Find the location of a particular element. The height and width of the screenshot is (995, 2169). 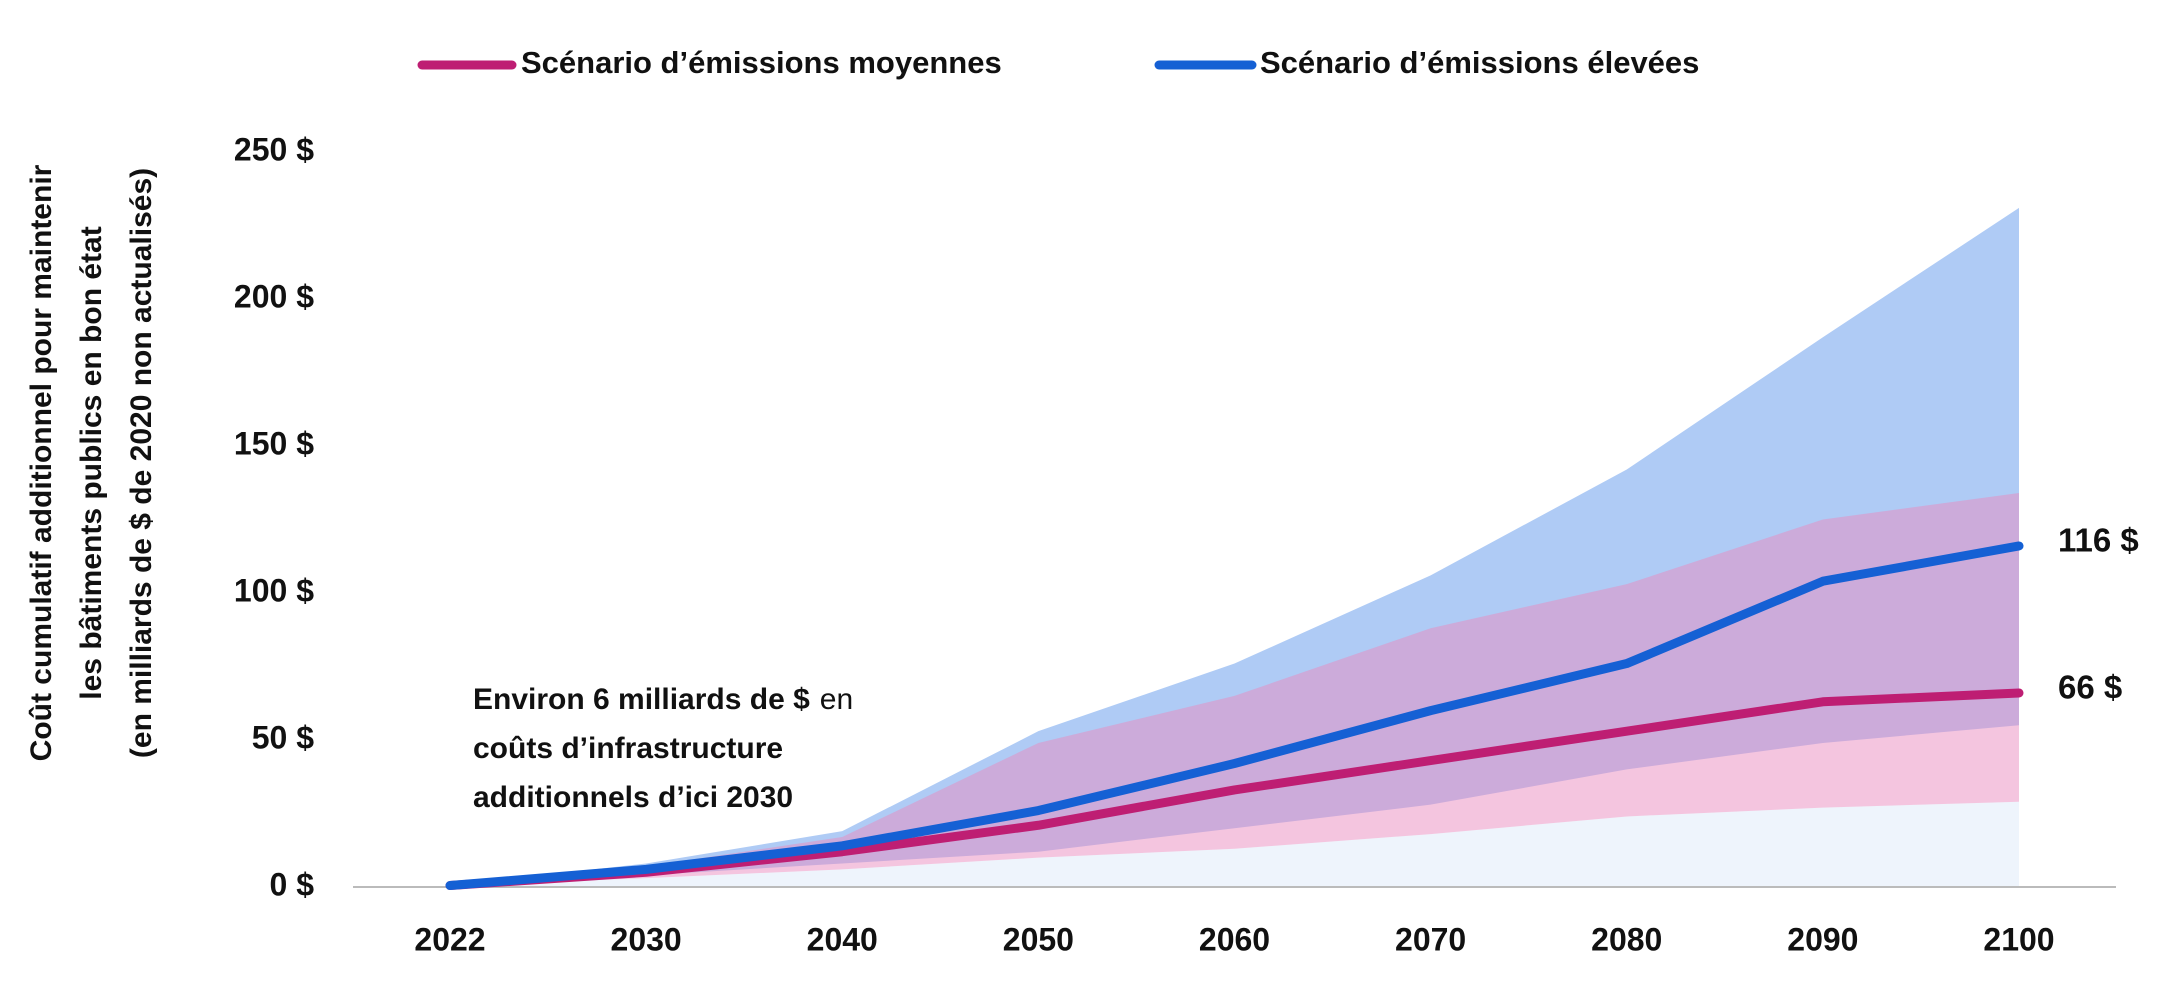

end-label: 66 $ is located at coordinates (2090, 687).